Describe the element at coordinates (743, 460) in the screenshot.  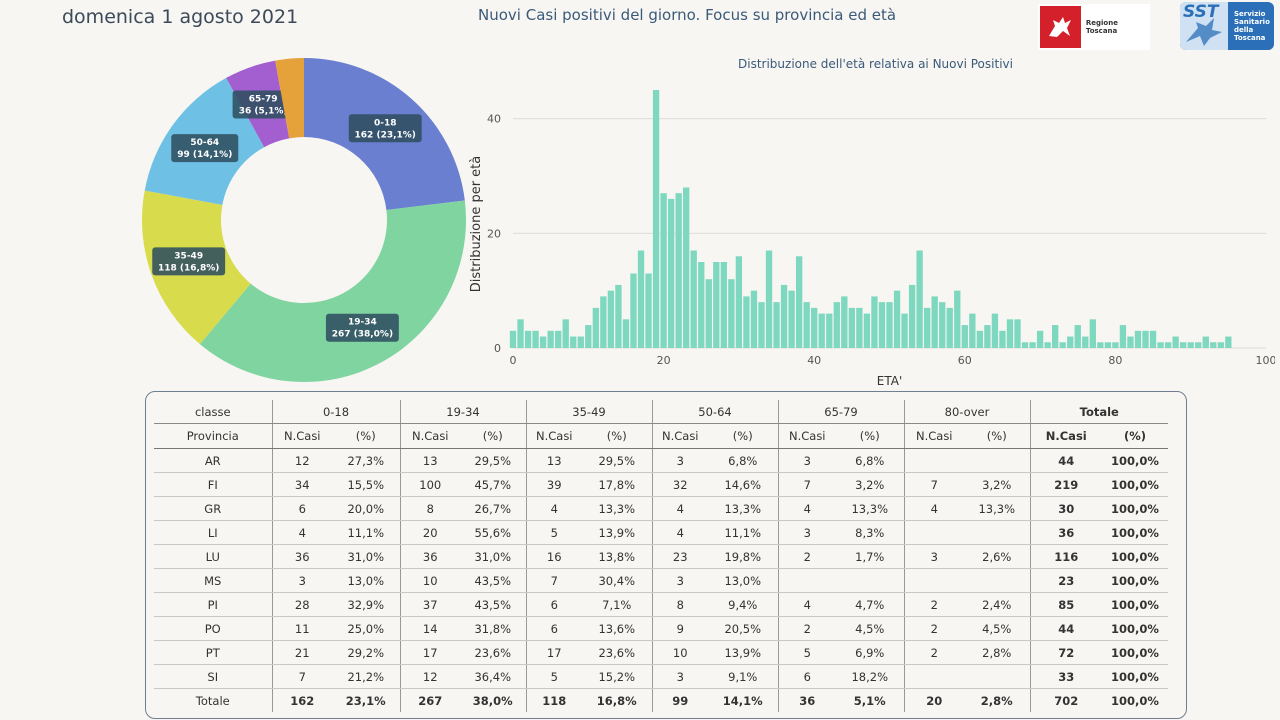
I see `value-cell: 6,8%` at that location.